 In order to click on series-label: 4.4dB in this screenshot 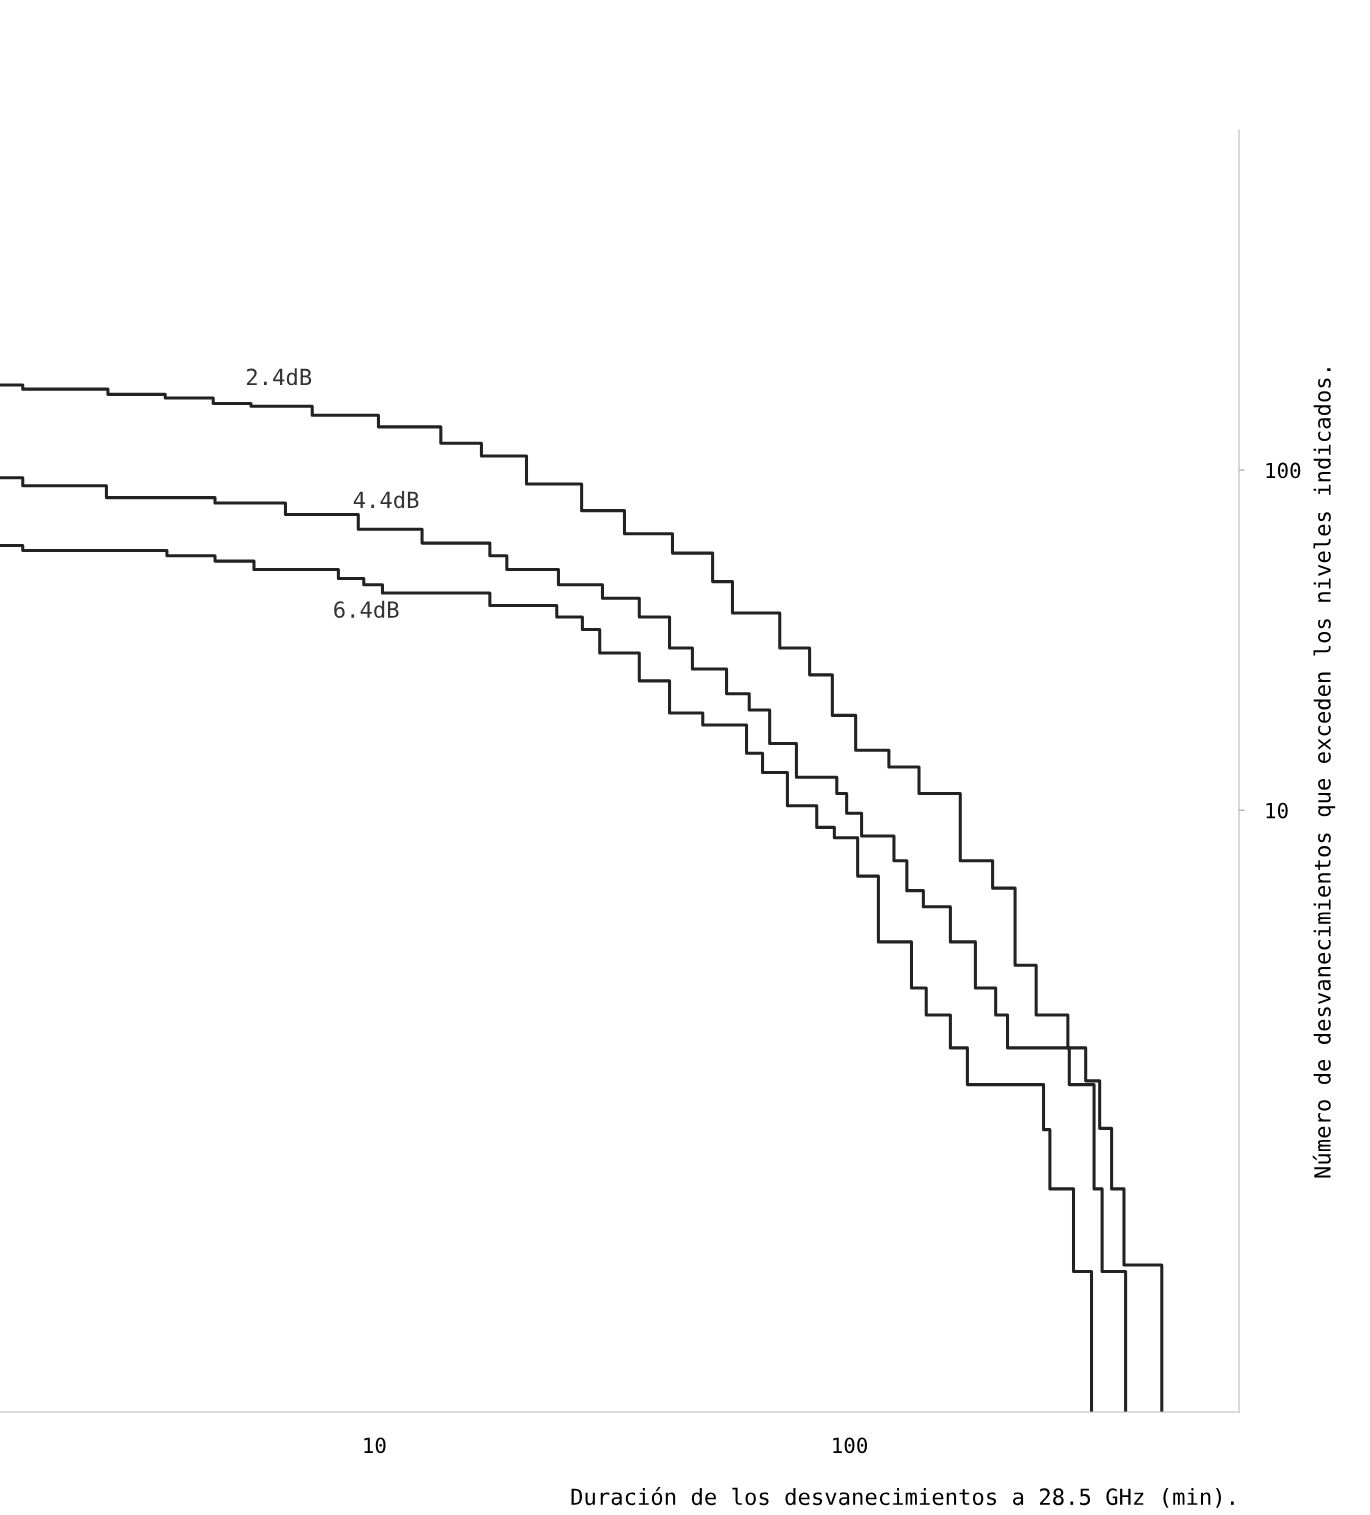, I will do `click(386, 500)`.